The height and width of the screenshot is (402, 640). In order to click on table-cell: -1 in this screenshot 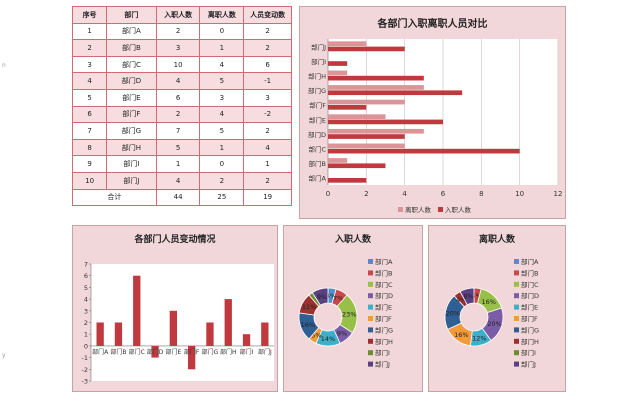, I will do `click(267, 81)`.